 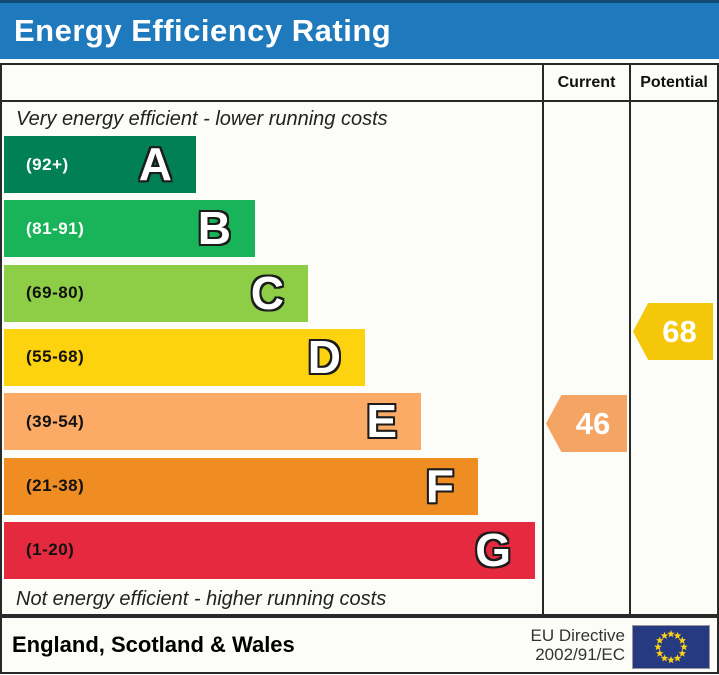 I want to click on band-bar: (1-20) G, so click(x=269, y=550).